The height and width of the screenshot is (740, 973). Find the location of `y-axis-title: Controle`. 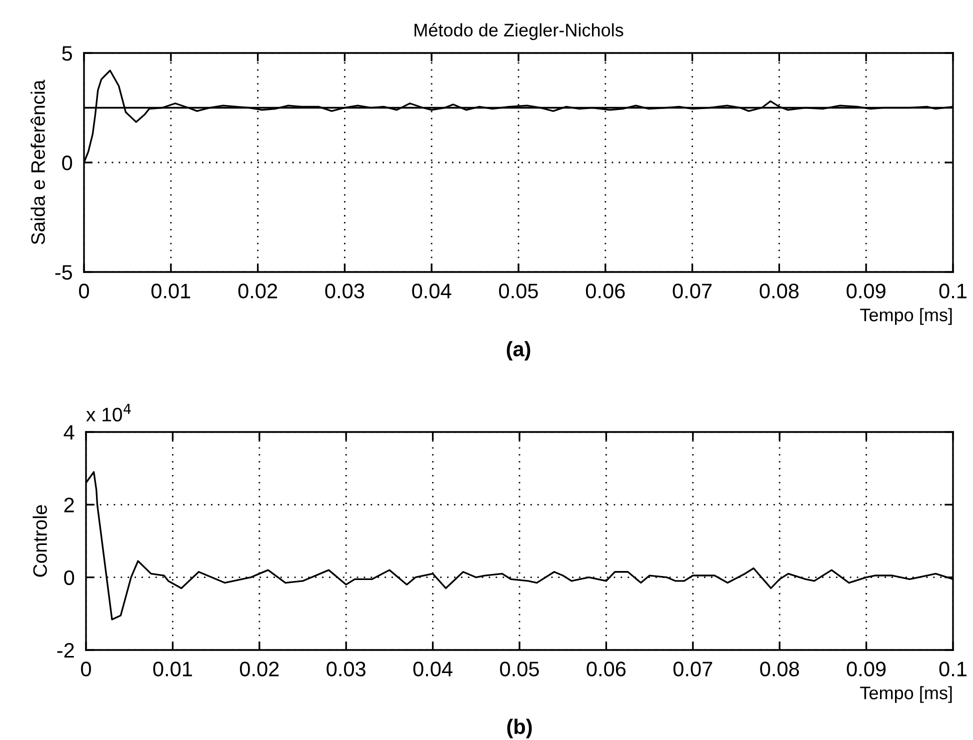

y-axis-title: Controle is located at coordinates (39, 541).